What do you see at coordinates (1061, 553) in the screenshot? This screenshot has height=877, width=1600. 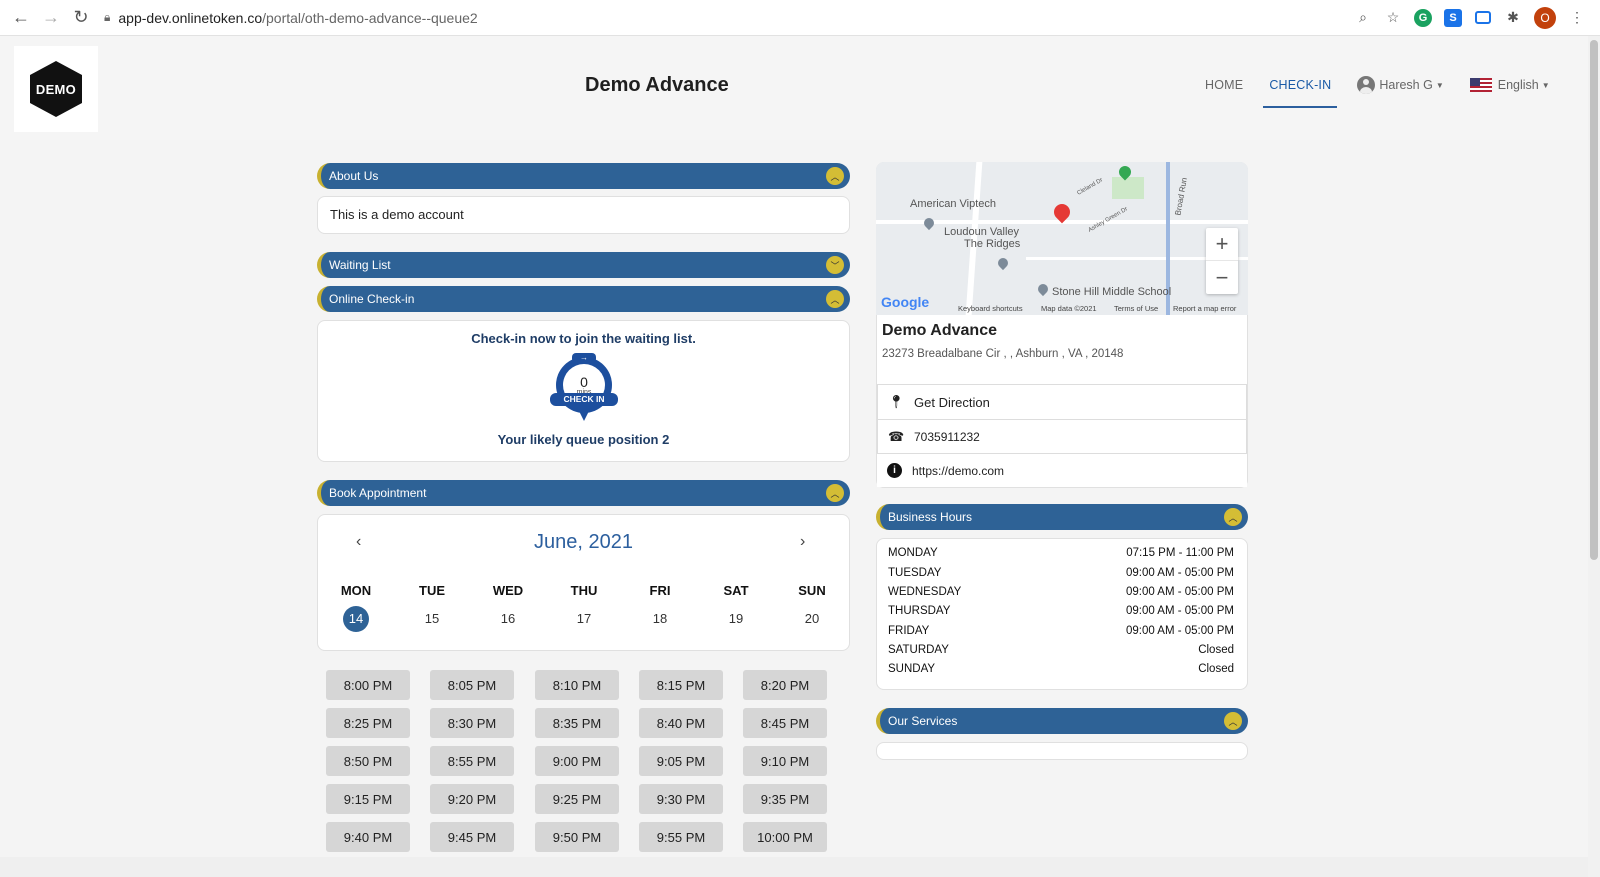 I see `hours-row: MONDAY 07:15 PM - 11:00 PM` at bounding box center [1061, 553].